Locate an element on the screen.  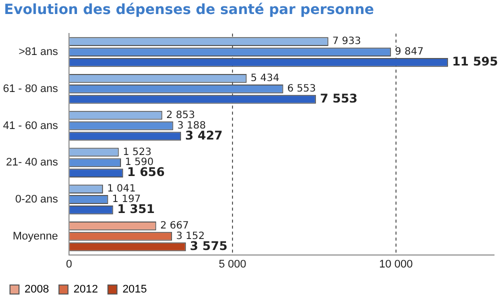
legend-label: 2008 is located at coordinates (36, 290).